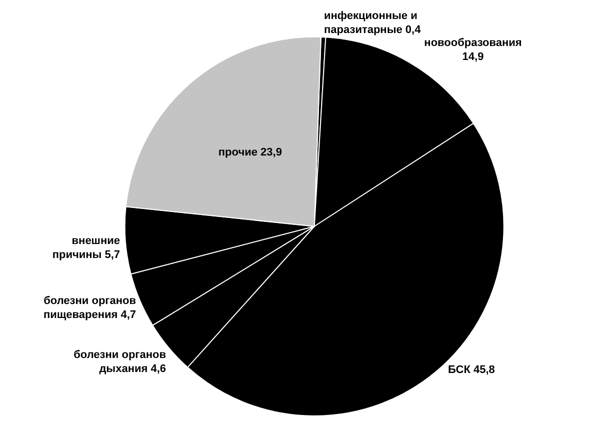  Describe the element at coordinates (86, 248) in the screenshot. I see `slice-label: внешние причины 5,7` at that location.